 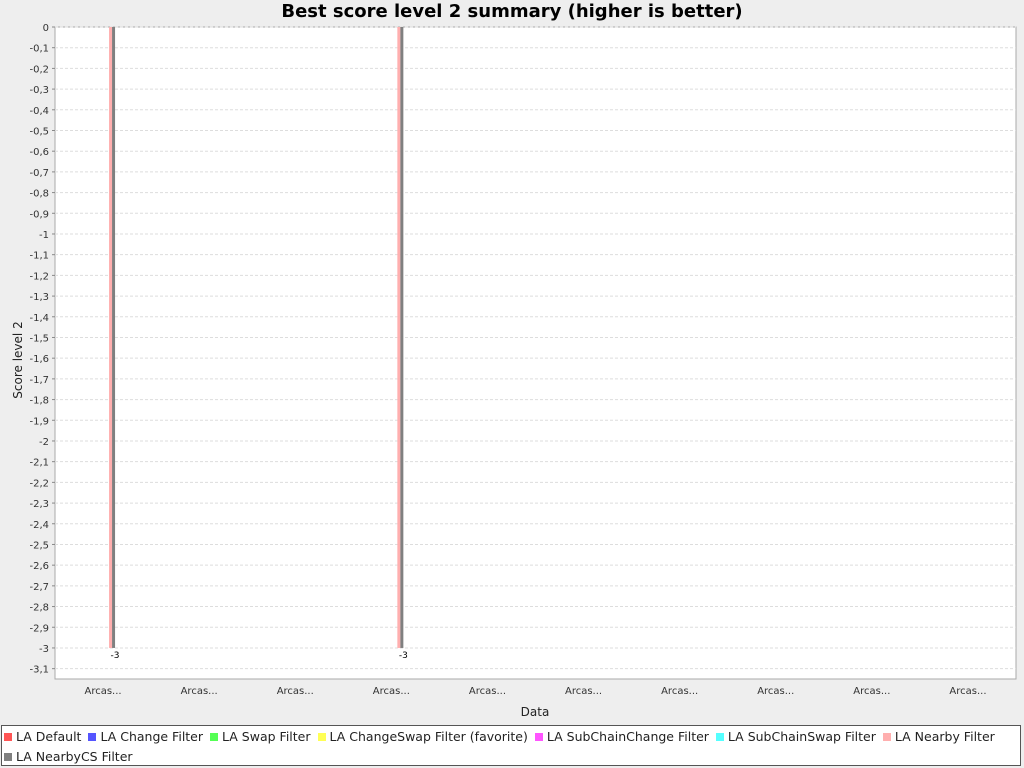 I want to click on y-tick-label: -2,4, so click(x=39, y=525).